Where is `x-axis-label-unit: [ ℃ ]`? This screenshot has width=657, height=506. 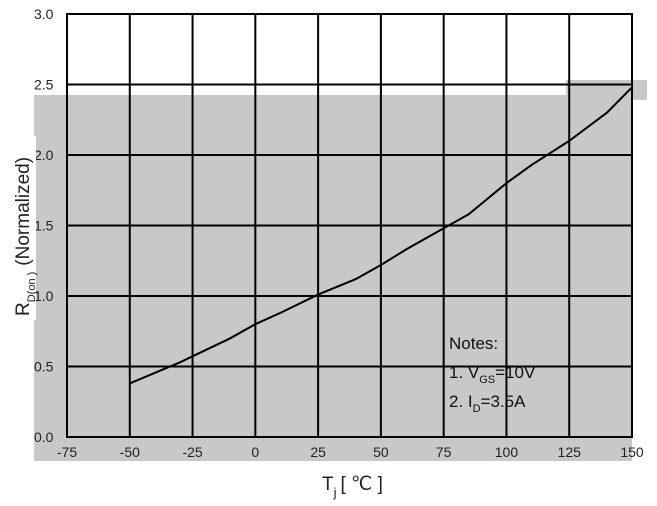
x-axis-label-unit: [ ℃ ] is located at coordinates (362, 484).